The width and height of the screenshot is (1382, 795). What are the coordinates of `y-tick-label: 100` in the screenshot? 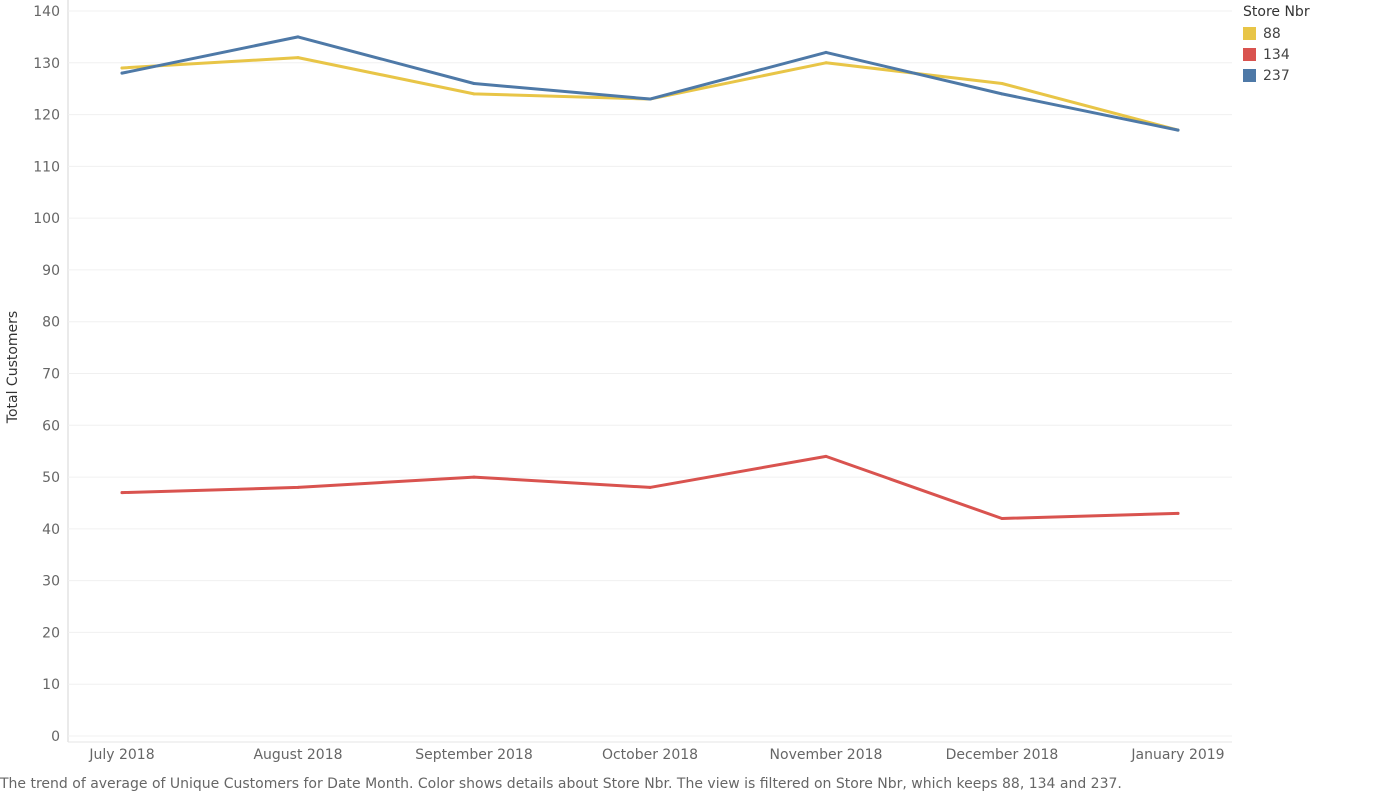 It's located at (46, 219).